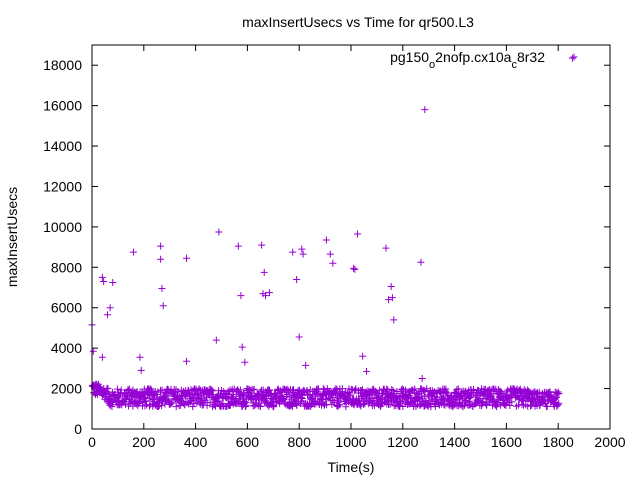  What do you see at coordinates (62, 106) in the screenshot?
I see `y-tick-label: 16000` at bounding box center [62, 106].